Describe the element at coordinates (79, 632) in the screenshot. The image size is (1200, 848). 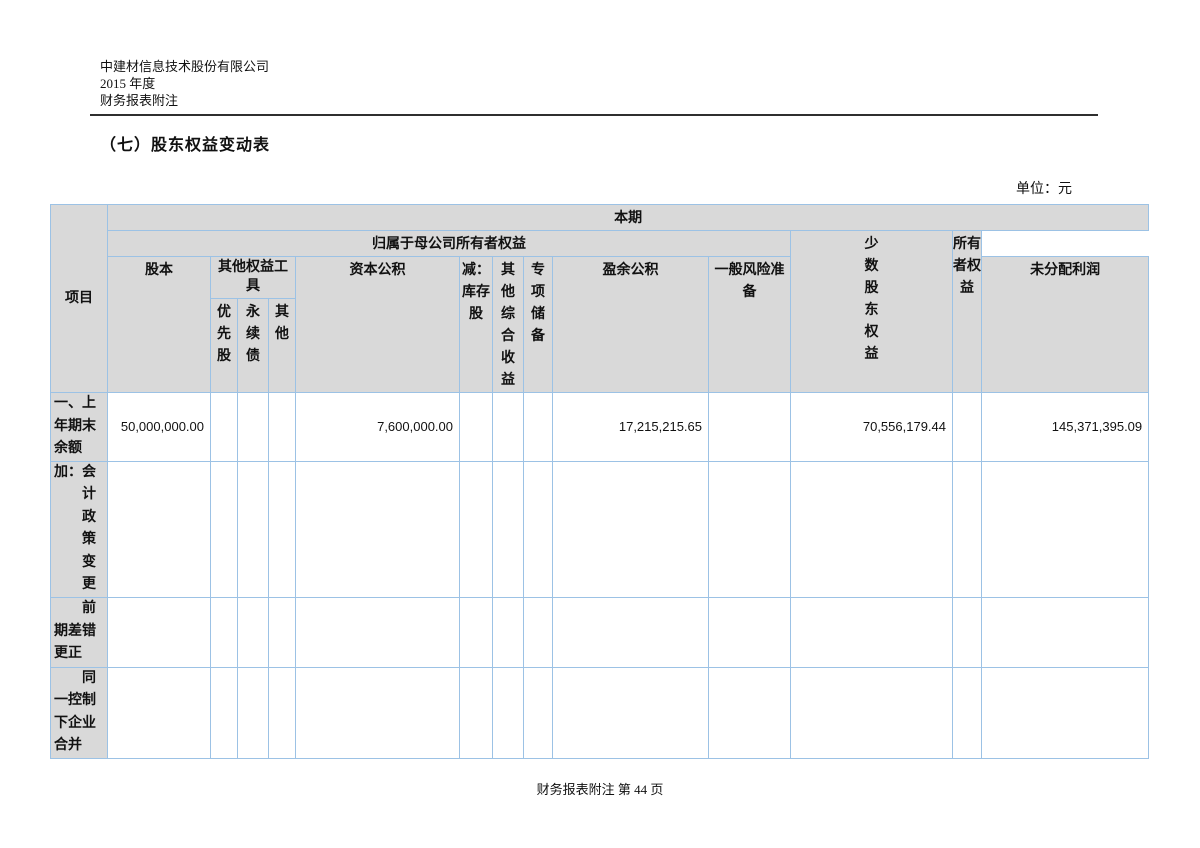
I see `row-label: 前 期差错 更正` at that location.